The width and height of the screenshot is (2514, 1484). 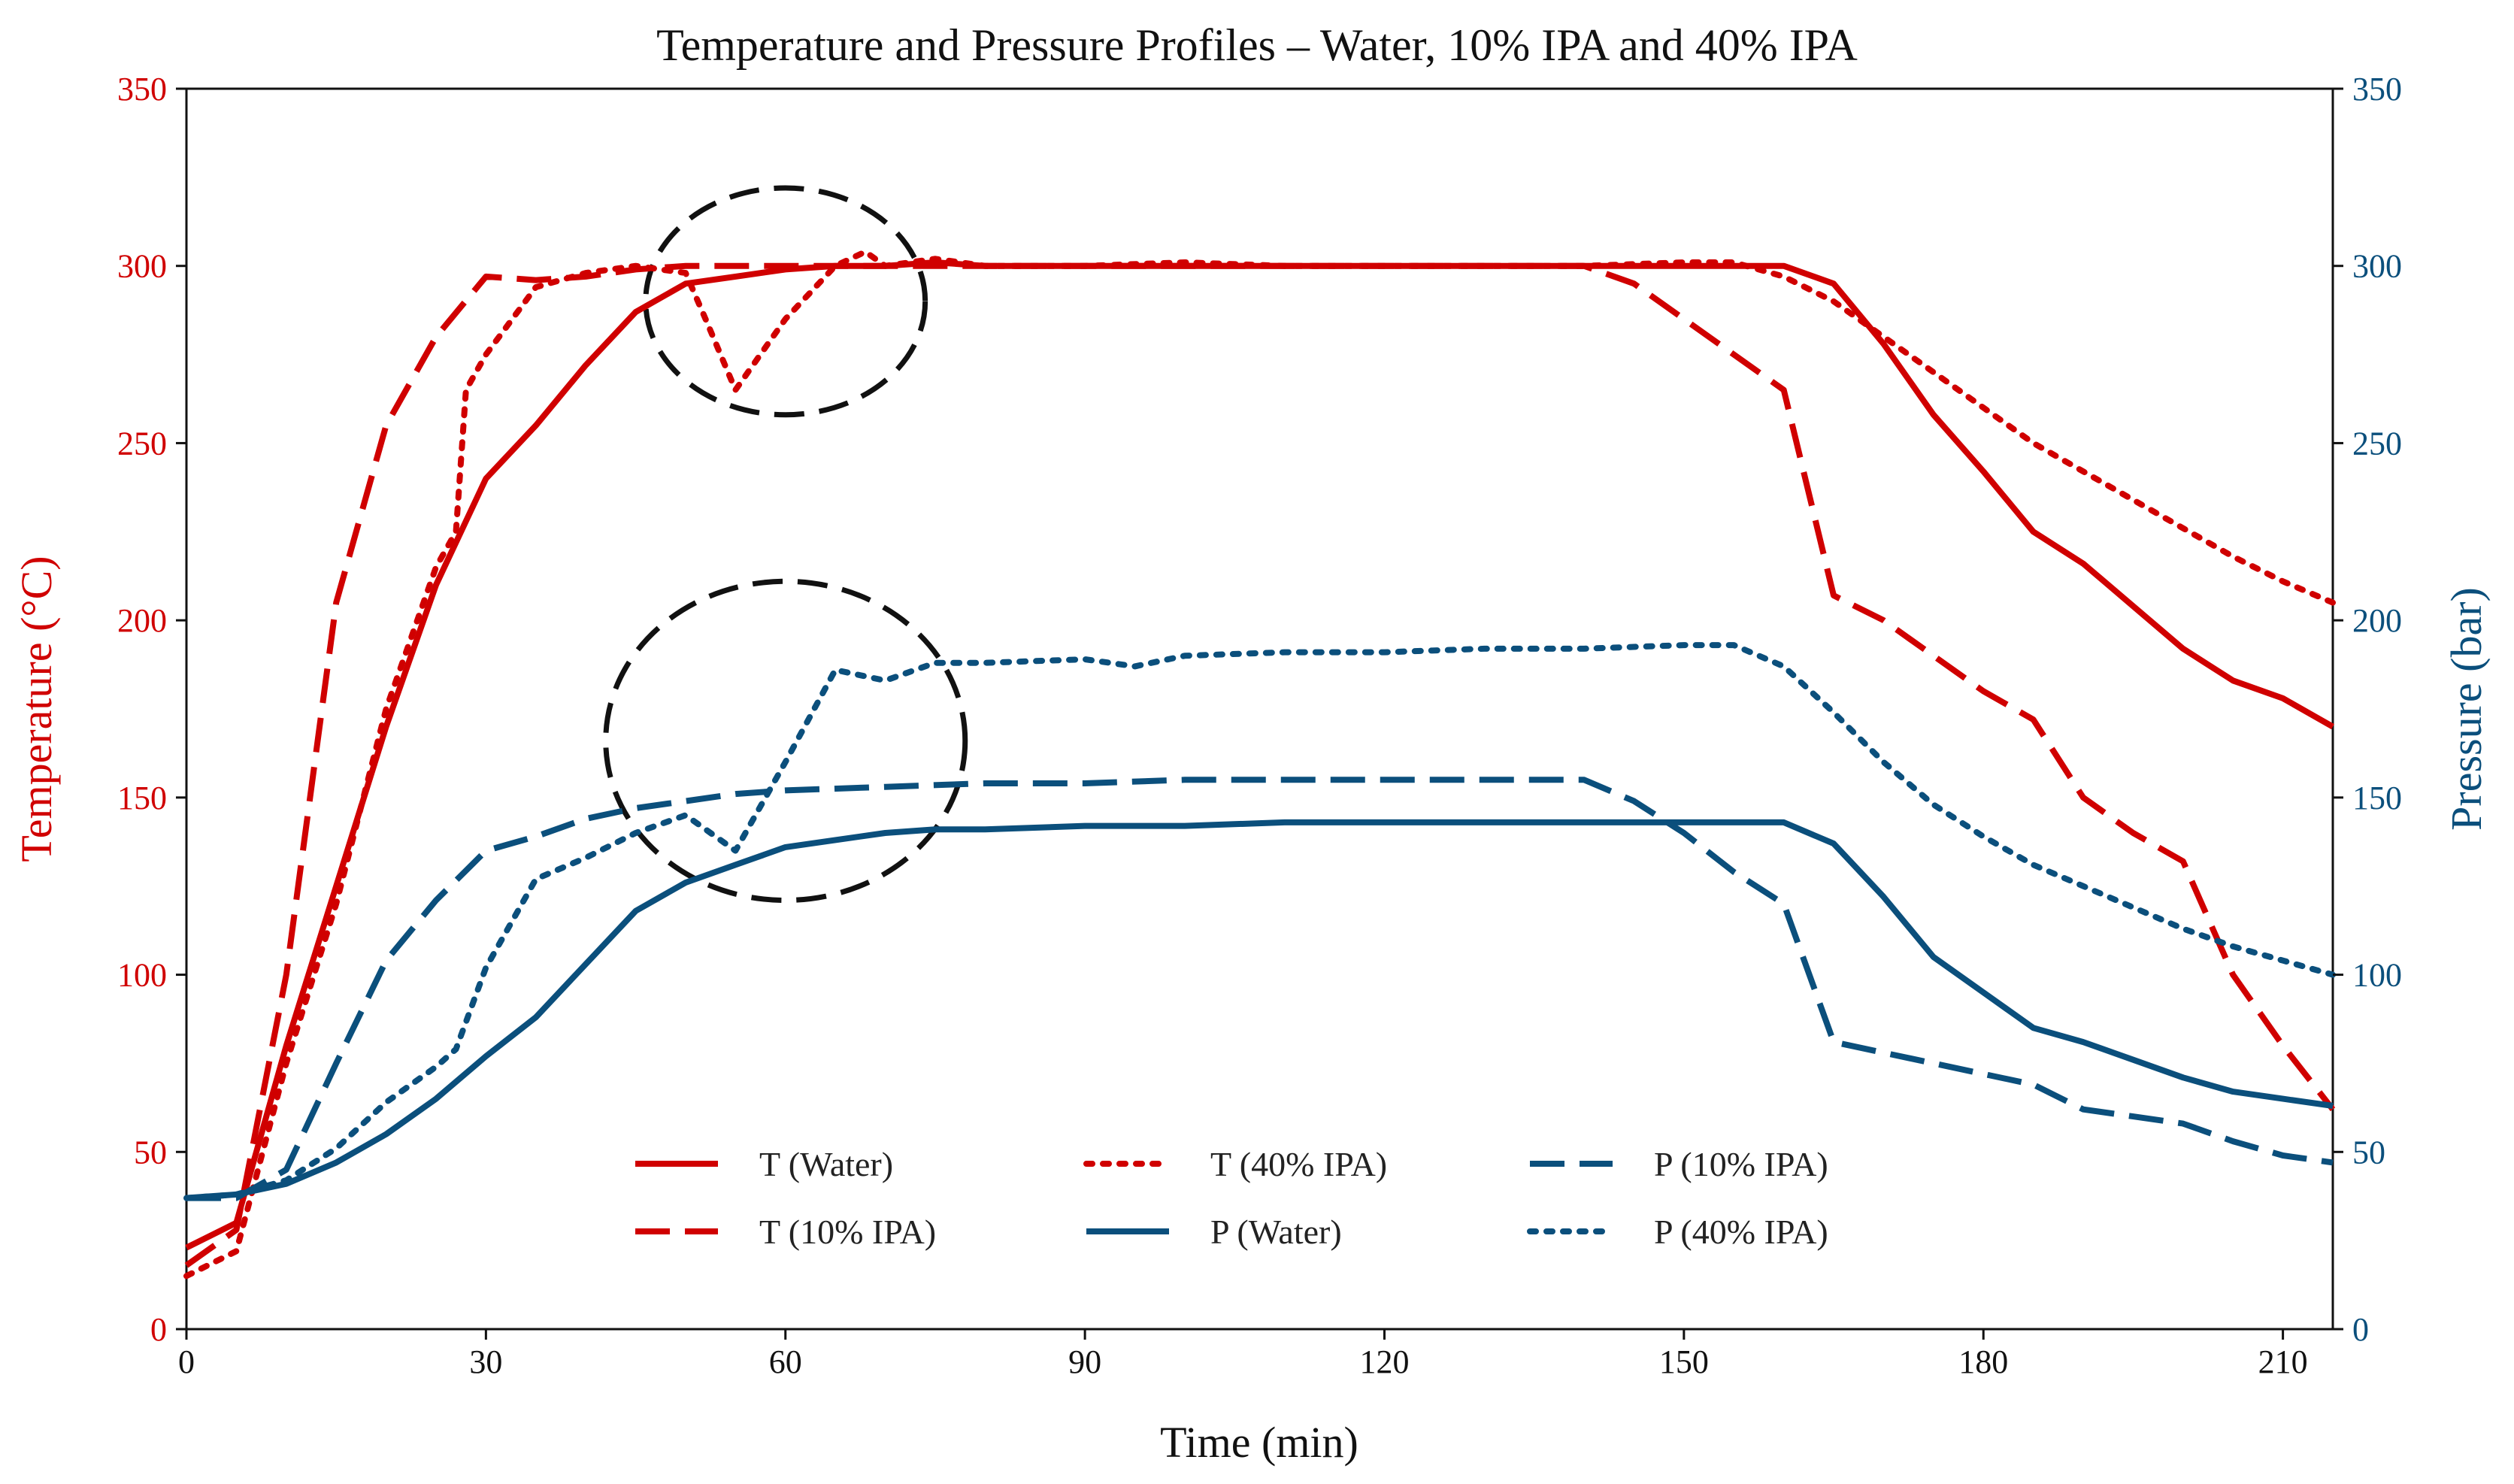 I want to click on left-y-tick-label: 200, so click(x=142, y=620).